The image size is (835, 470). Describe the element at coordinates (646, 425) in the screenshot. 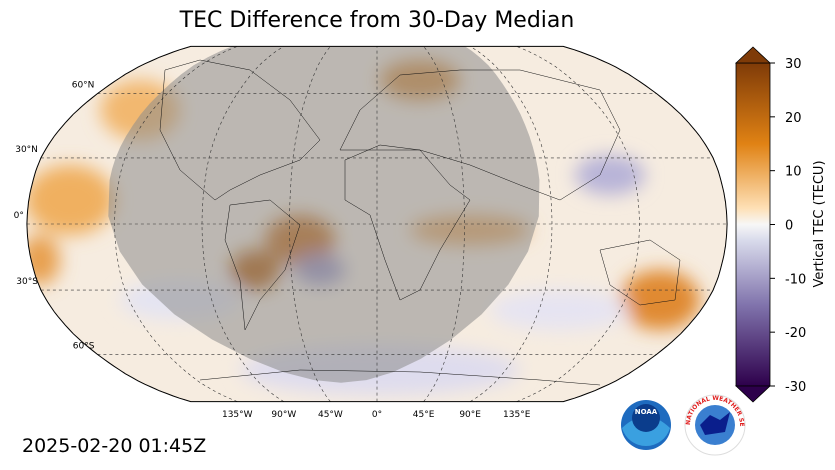

I see `noaa-logo: NOAA` at that location.